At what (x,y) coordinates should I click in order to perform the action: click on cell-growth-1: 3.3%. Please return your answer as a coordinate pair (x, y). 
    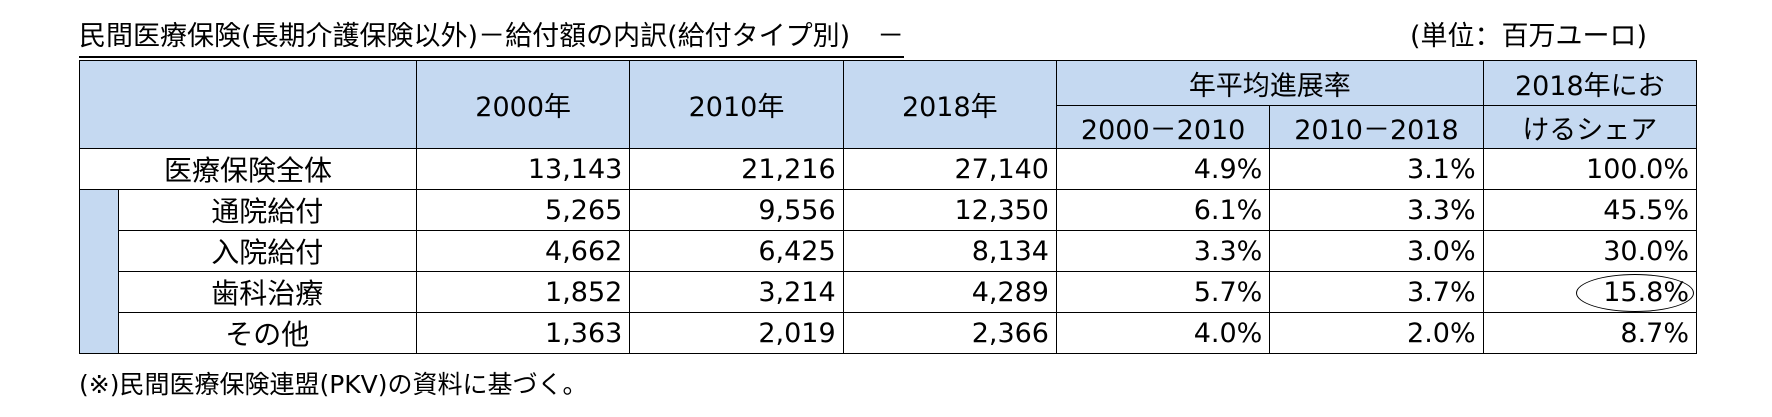
    Looking at the image, I should click on (1163, 251).